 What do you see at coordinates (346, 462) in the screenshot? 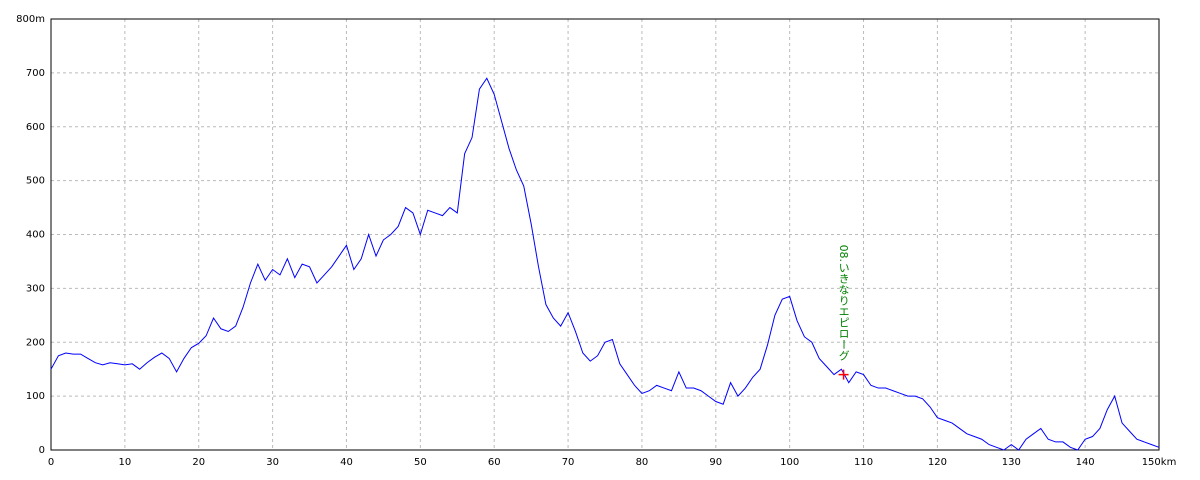
I see `x-tick-label: 40` at bounding box center [346, 462].